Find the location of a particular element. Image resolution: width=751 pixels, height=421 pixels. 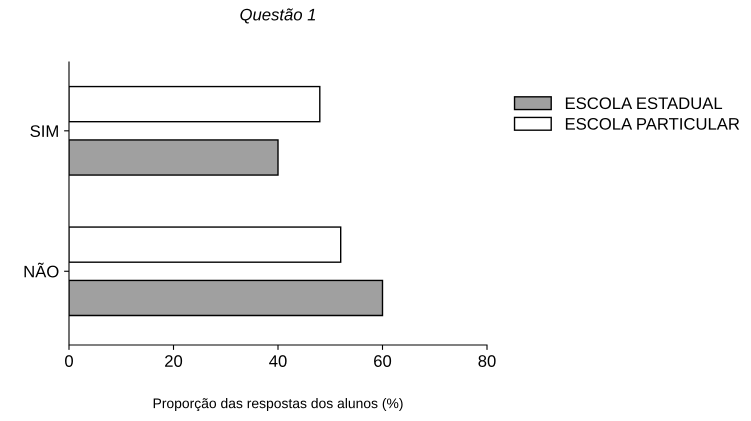

legend-label: ESCOLA ESTADUAL is located at coordinates (644, 103).